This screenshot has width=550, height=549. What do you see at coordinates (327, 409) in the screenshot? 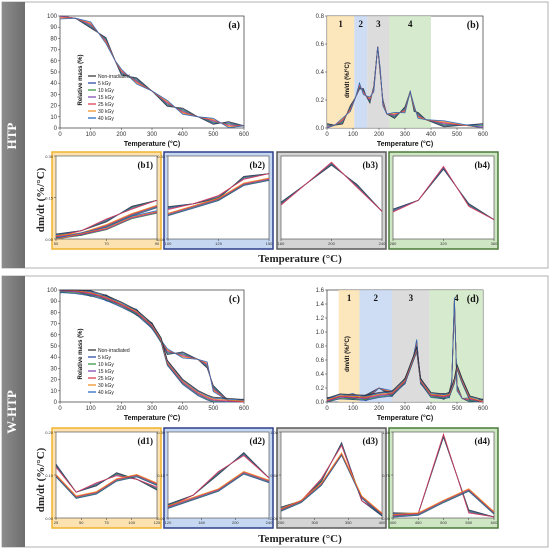
I see `xtick-label-d-0: 0` at bounding box center [327, 409].